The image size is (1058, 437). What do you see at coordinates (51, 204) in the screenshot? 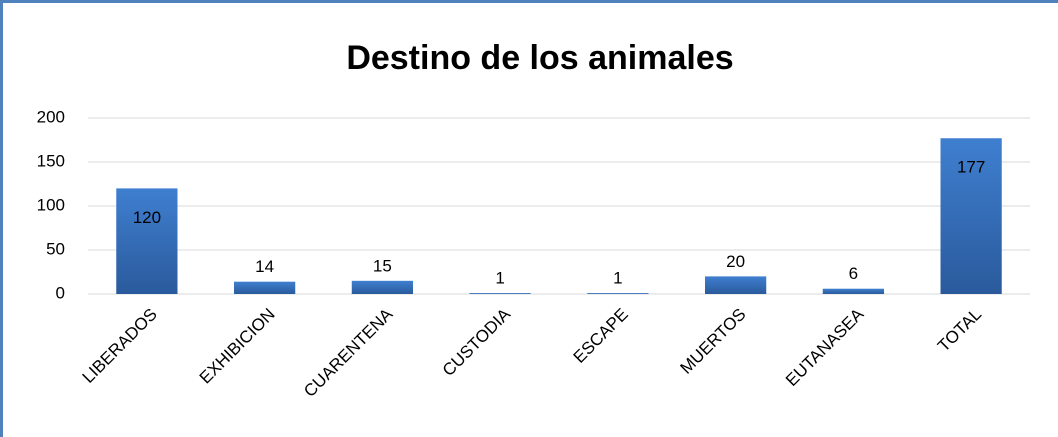
I see `y-tick-label: 100` at bounding box center [51, 204].